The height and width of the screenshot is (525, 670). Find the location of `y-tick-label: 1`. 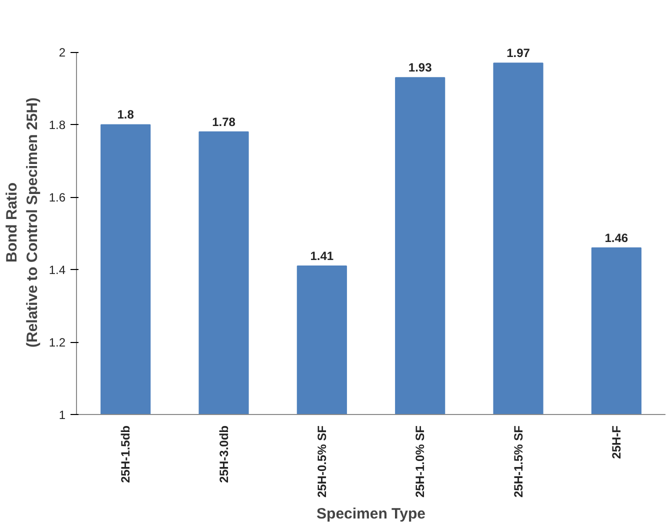

y-tick-label: 1 is located at coordinates (62, 415).